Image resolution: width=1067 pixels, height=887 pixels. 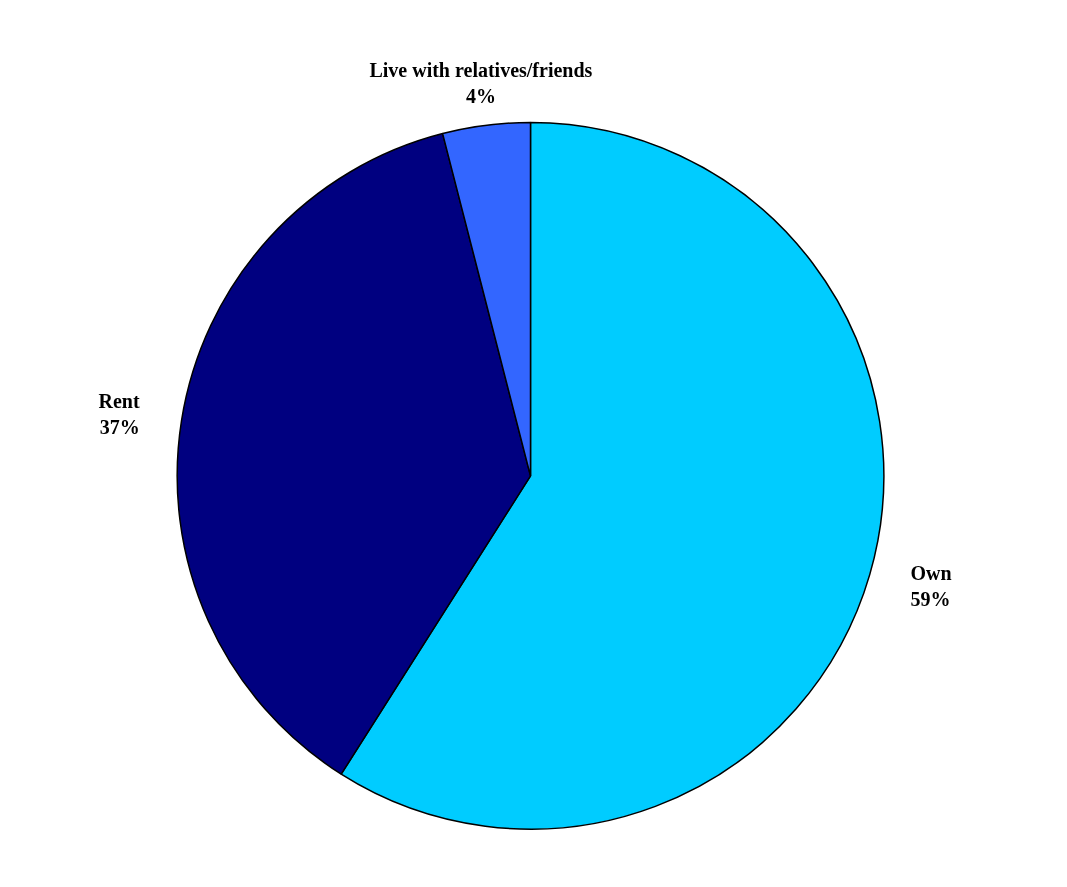 I want to click on slice-label: Rent, so click(x=119, y=400).